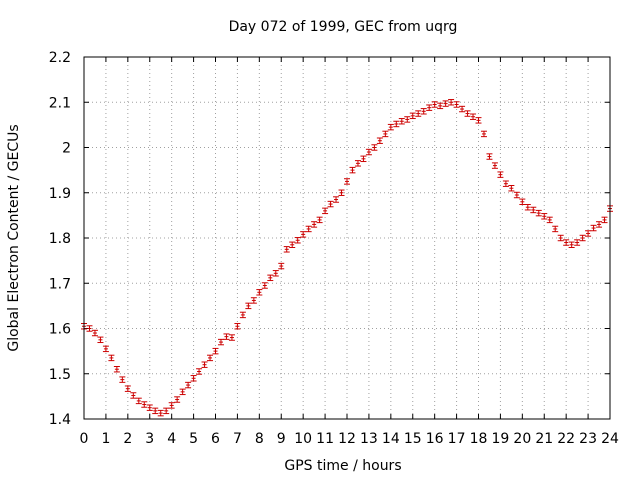 The height and width of the screenshot is (480, 640). What do you see at coordinates (391, 439) in the screenshot?
I see `x-tick-label: 14` at bounding box center [391, 439].